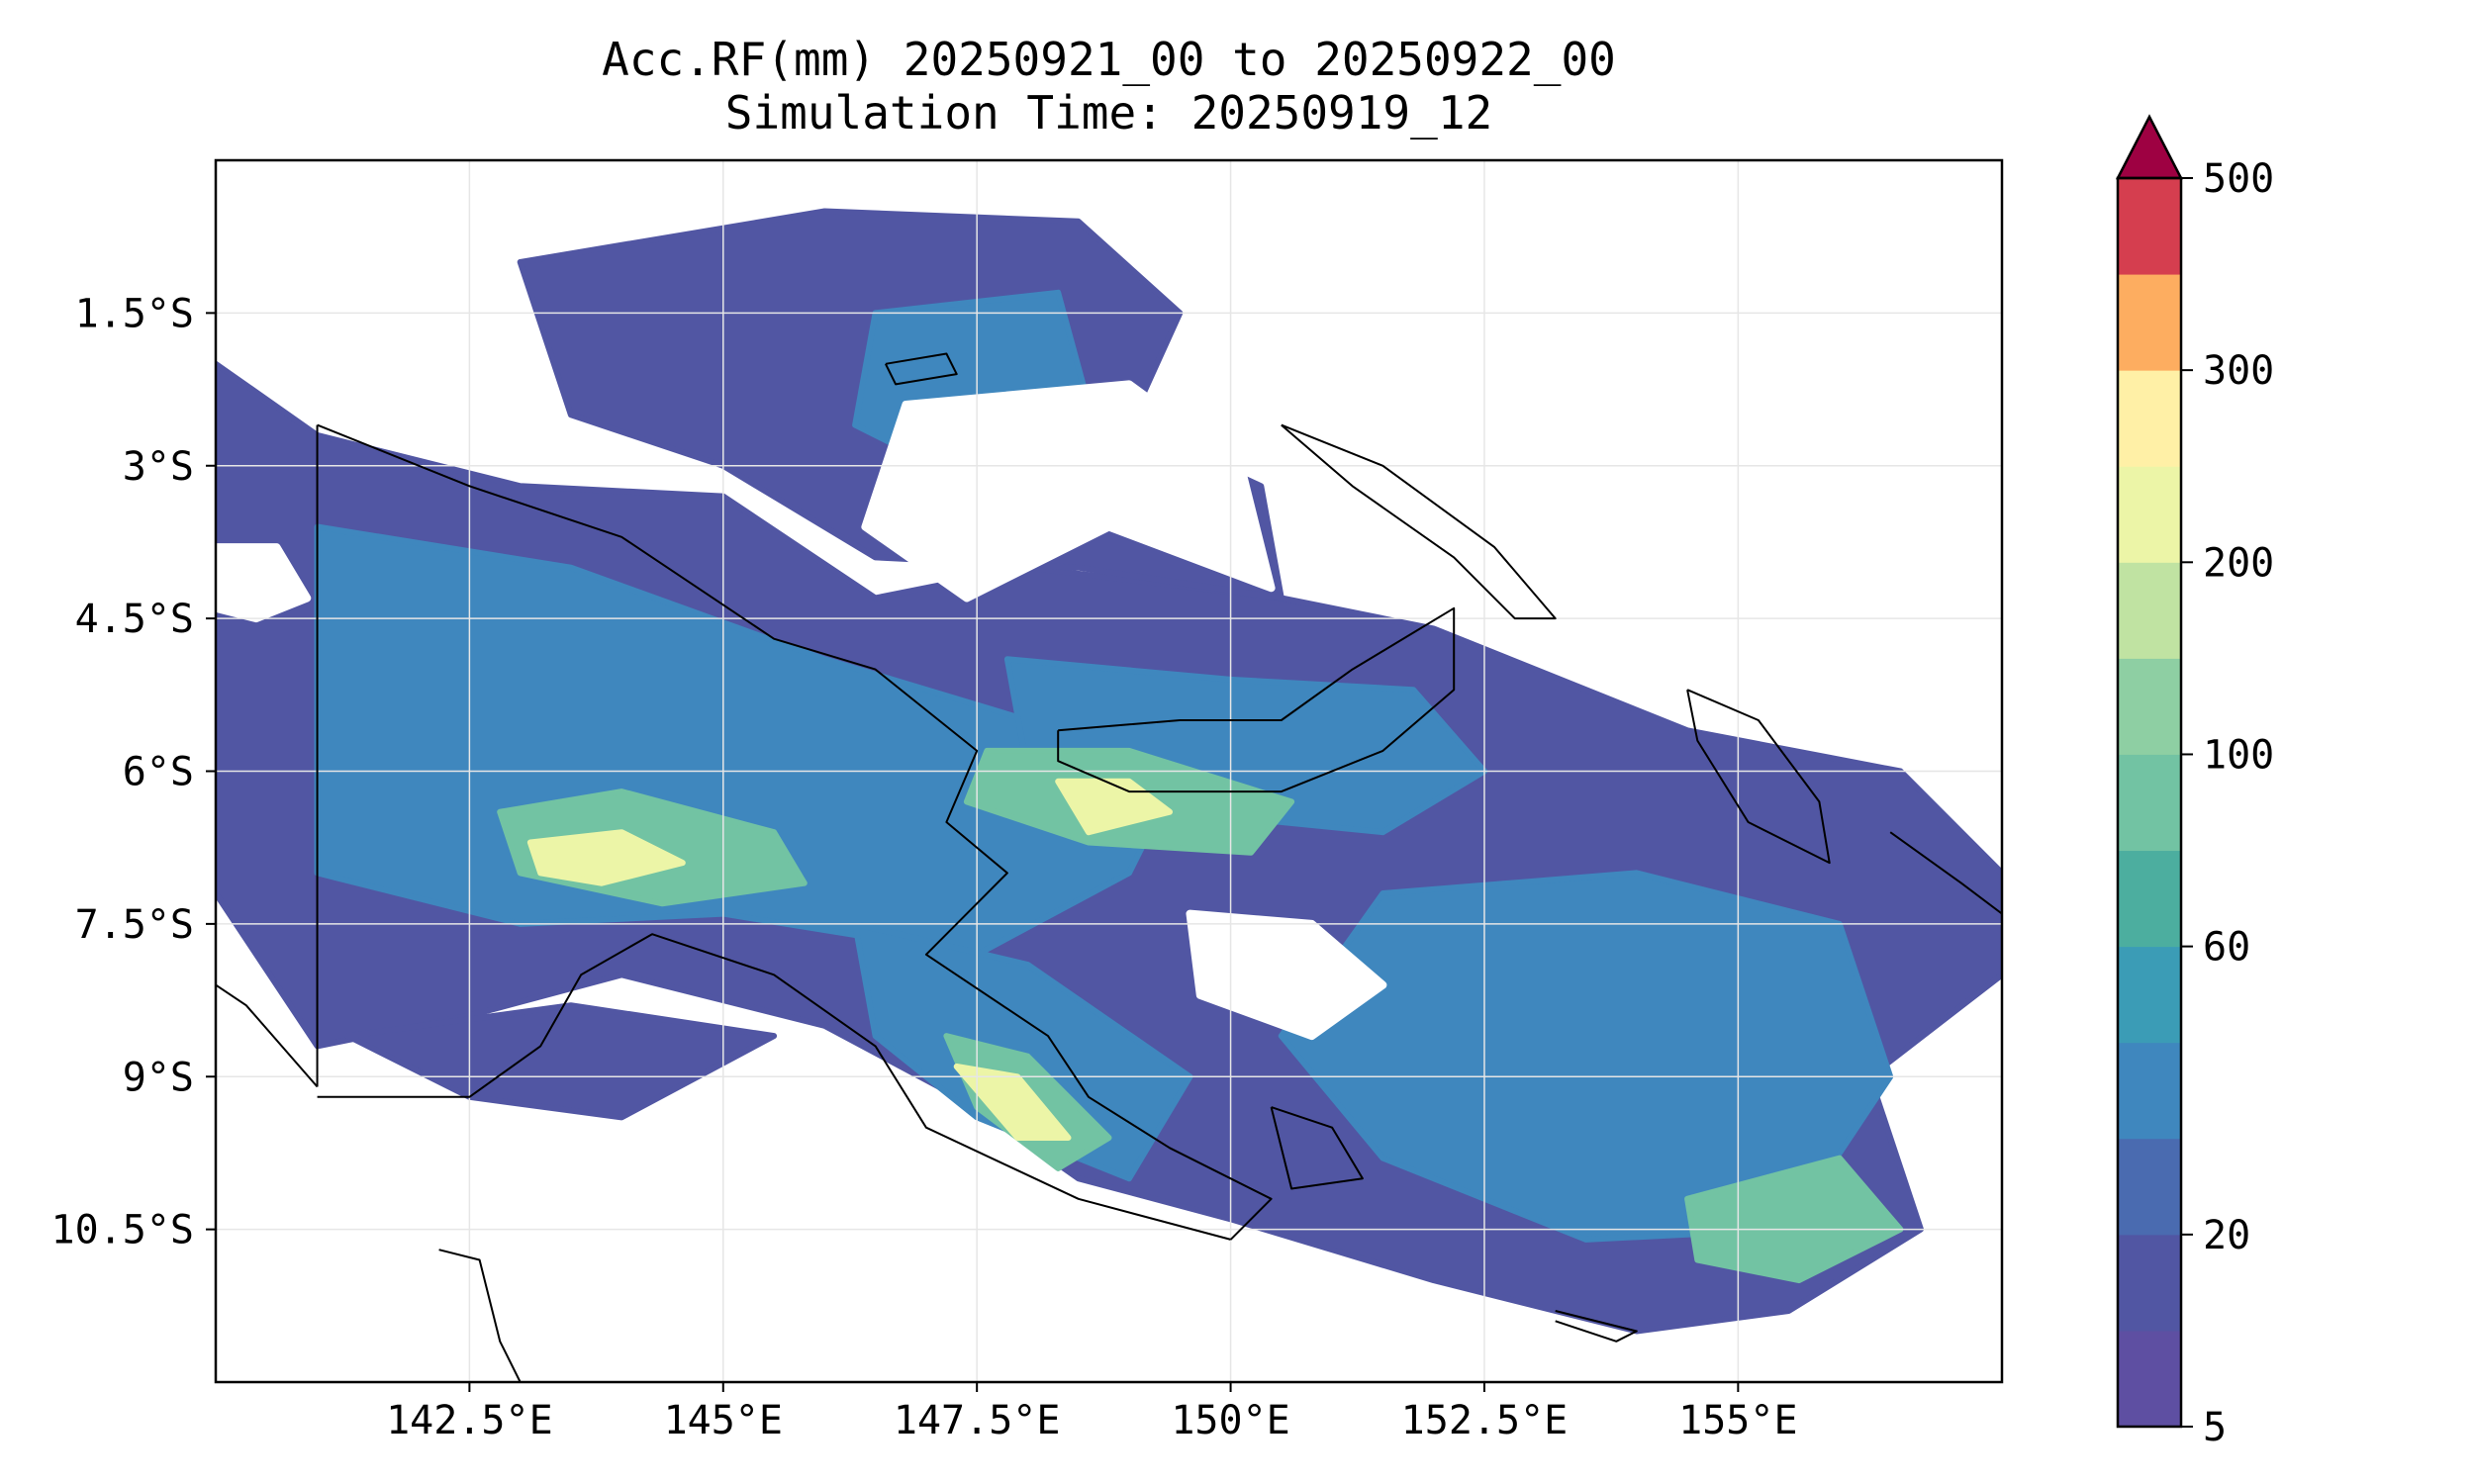  Describe the element at coordinates (978, 1420) in the screenshot. I see `lon-tick-label: 147.5°E` at that location.